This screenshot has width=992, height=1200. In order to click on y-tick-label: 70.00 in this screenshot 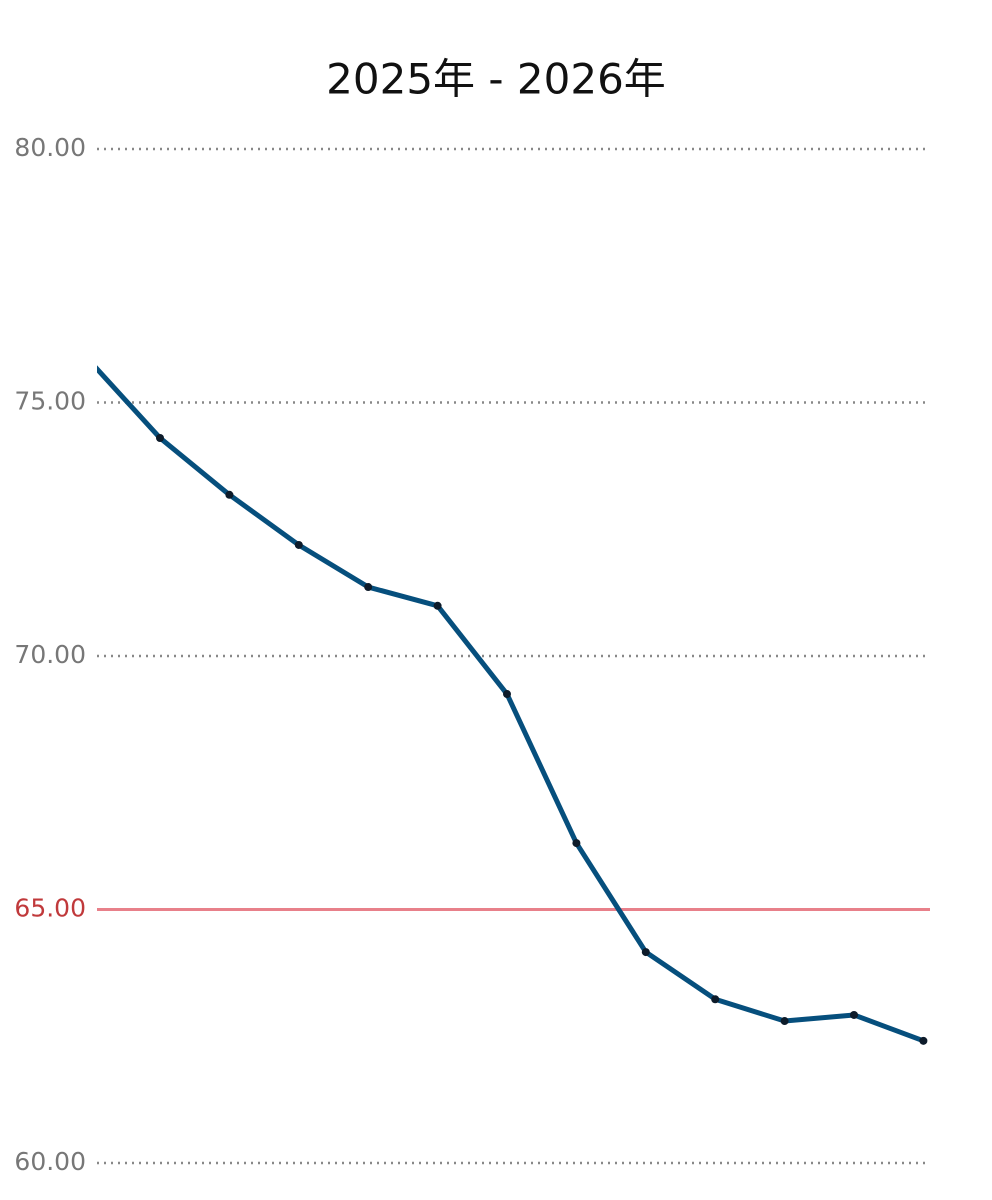, I will do `click(50, 654)`.